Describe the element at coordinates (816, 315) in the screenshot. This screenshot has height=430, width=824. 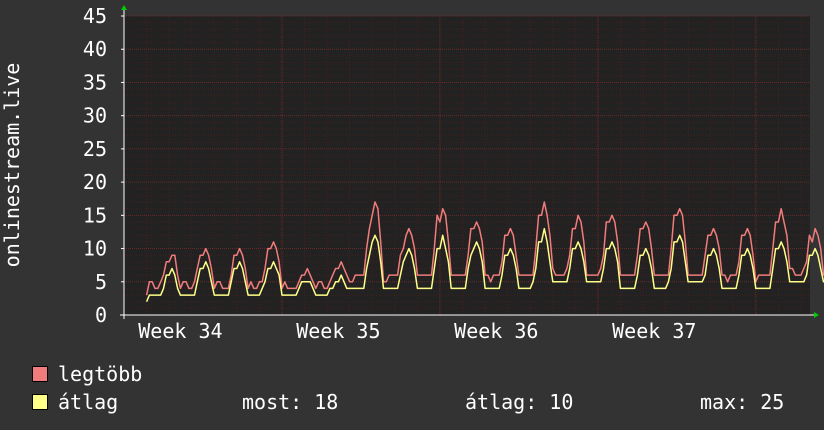
I see `x-axis-arrow-icon` at that location.